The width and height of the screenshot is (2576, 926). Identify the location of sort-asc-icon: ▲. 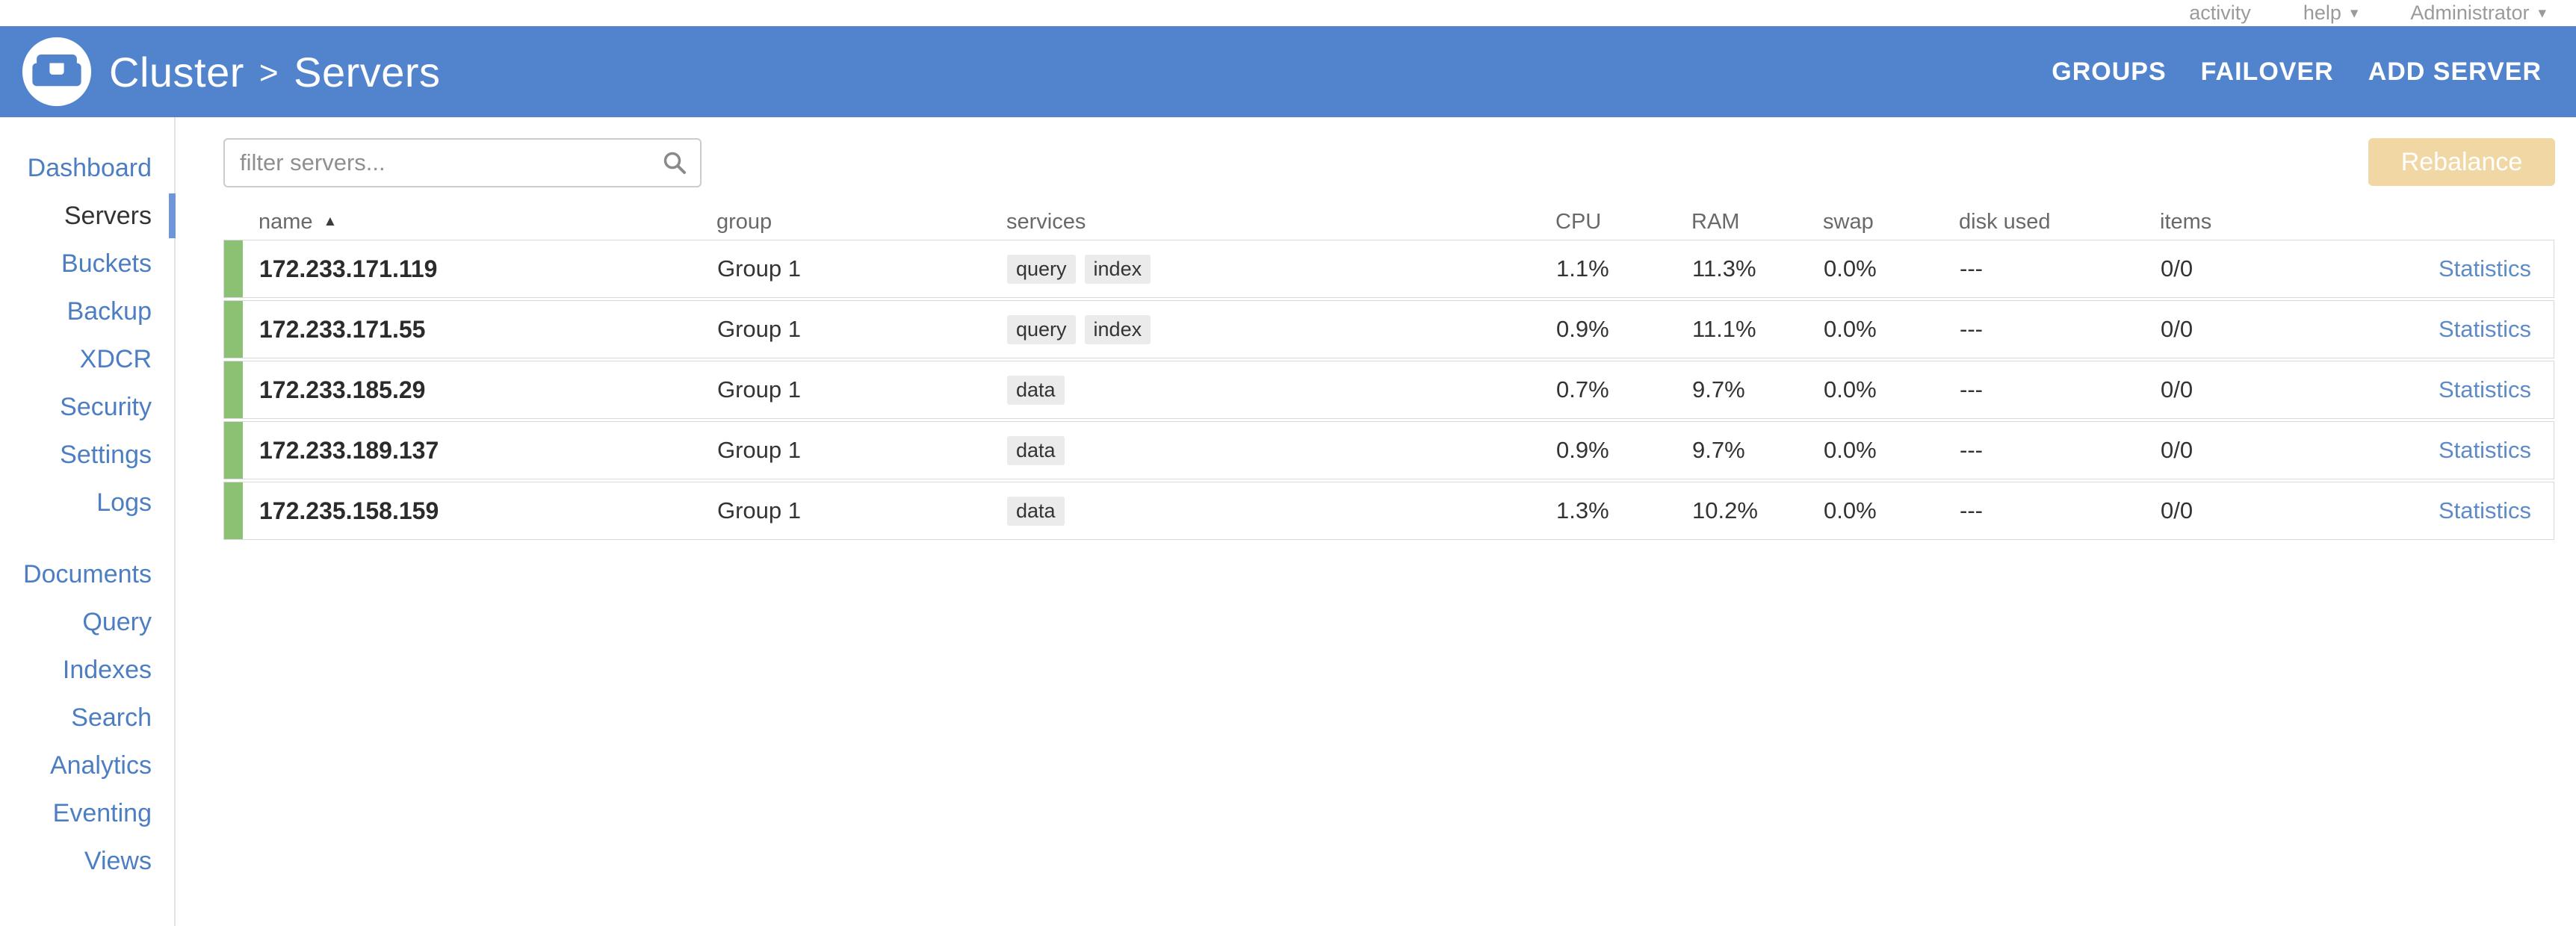
(330, 222).